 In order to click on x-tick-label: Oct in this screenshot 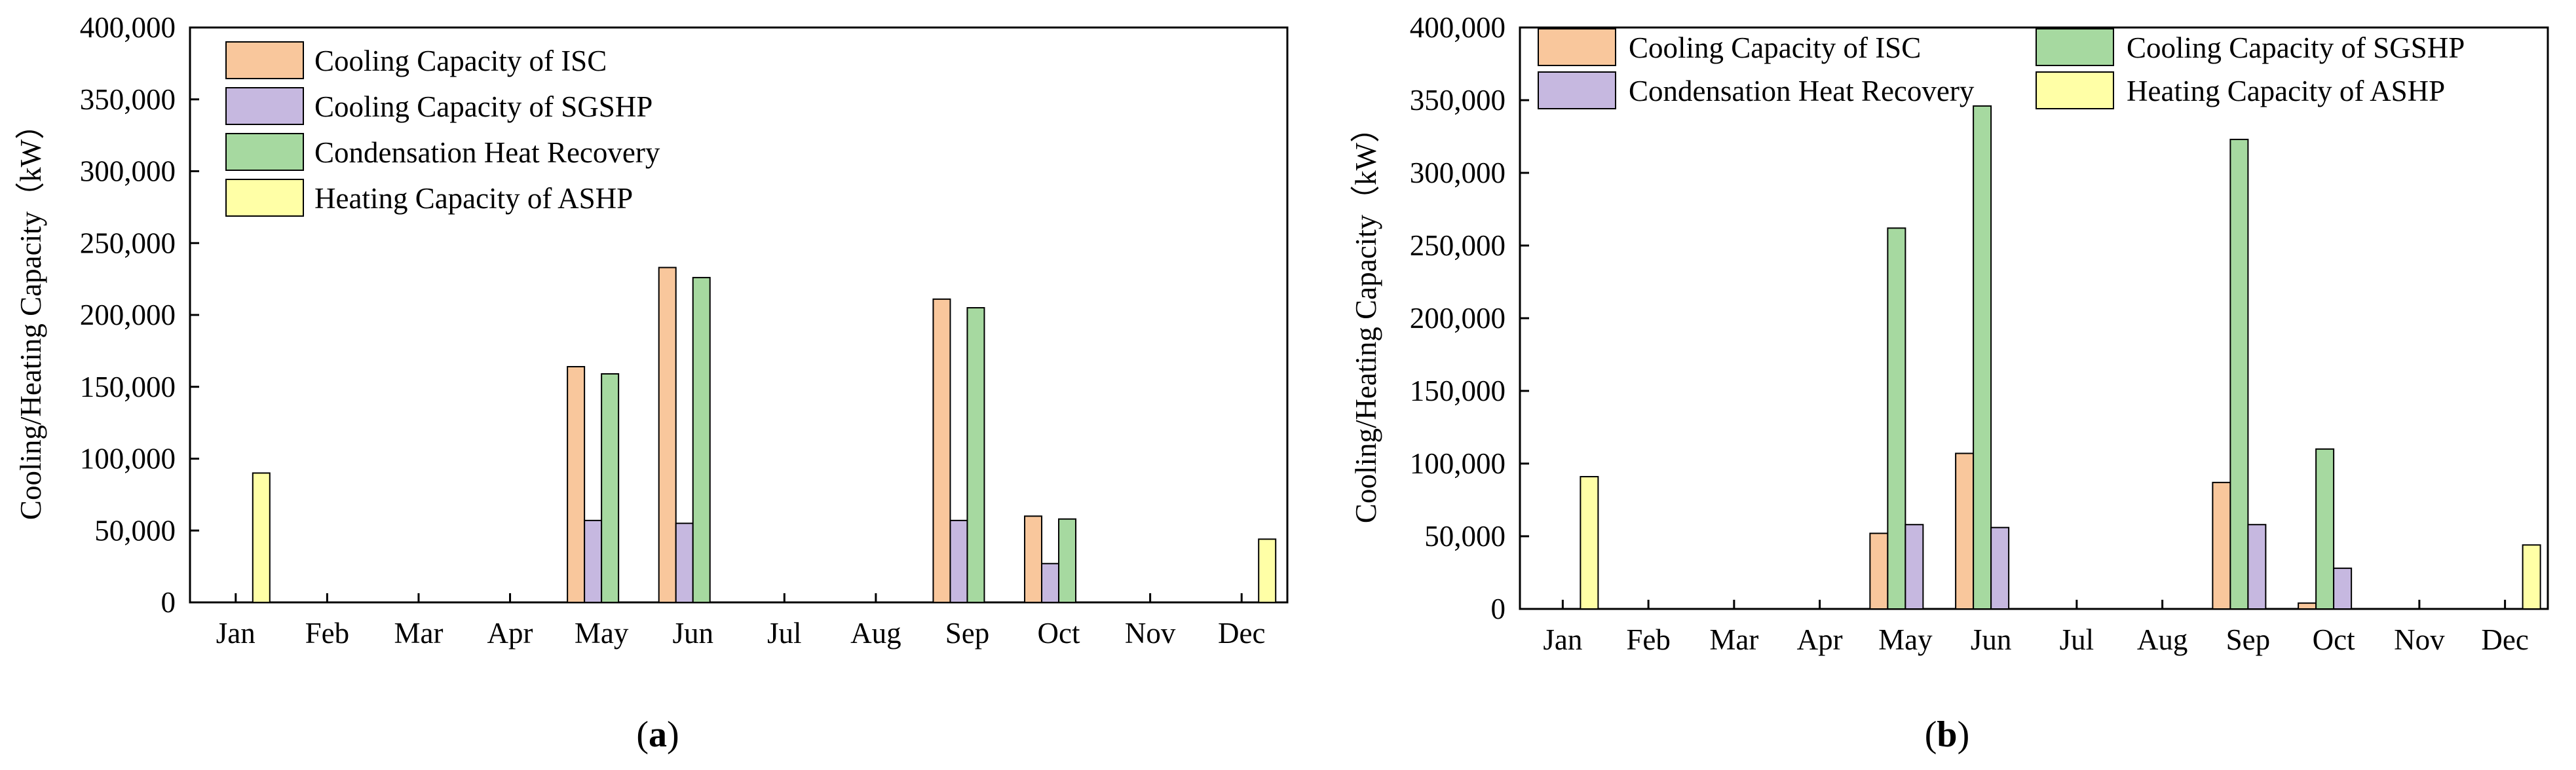, I will do `click(1059, 634)`.